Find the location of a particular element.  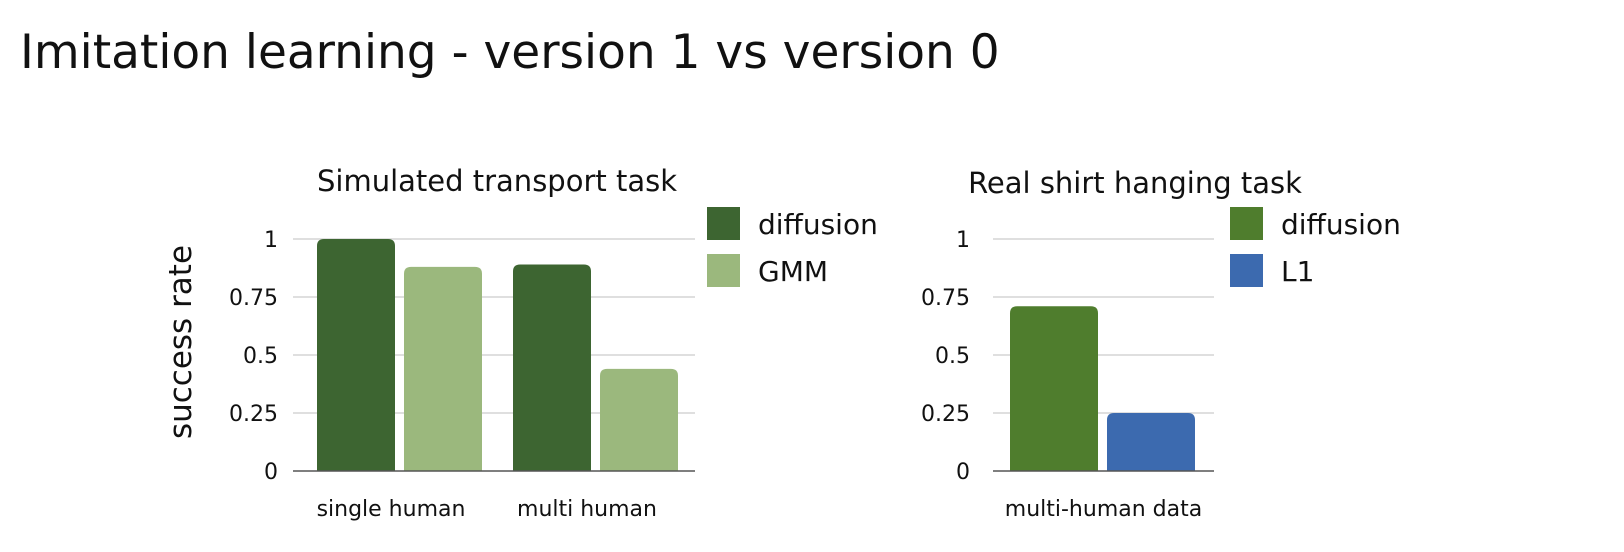

chart-2-y-tick-label: 0 is located at coordinates (963, 472).